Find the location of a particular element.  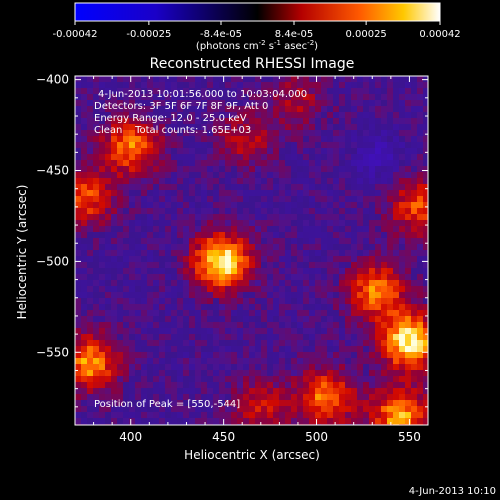

peak-position-annotation: Position of Peak = [550,-544] is located at coordinates (167, 404).